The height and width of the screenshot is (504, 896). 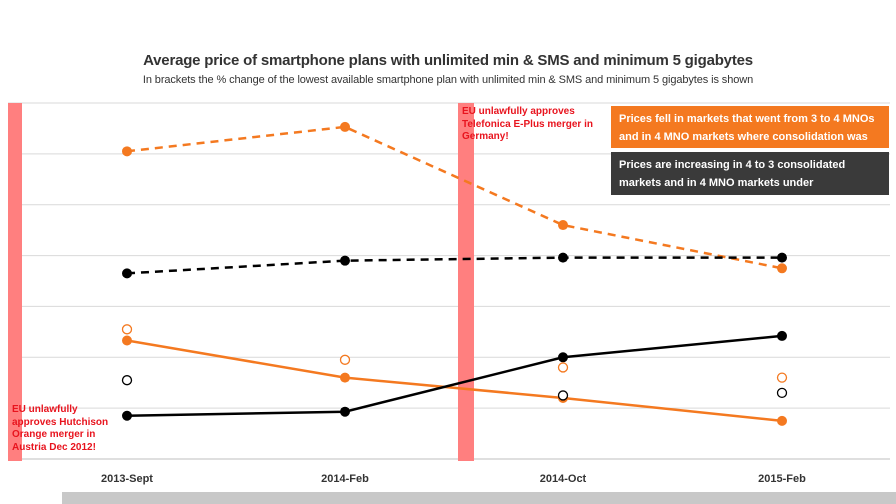 I want to click on event-bar-eplus, so click(x=466, y=282).